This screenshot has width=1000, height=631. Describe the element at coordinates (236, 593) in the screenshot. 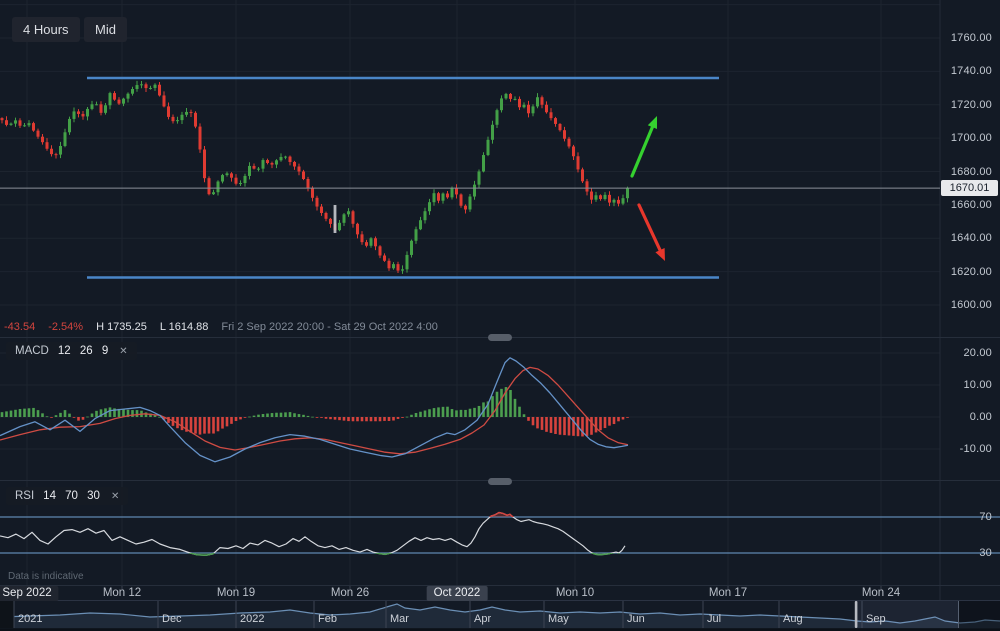

I see `time-axis-label: Mon 19` at that location.